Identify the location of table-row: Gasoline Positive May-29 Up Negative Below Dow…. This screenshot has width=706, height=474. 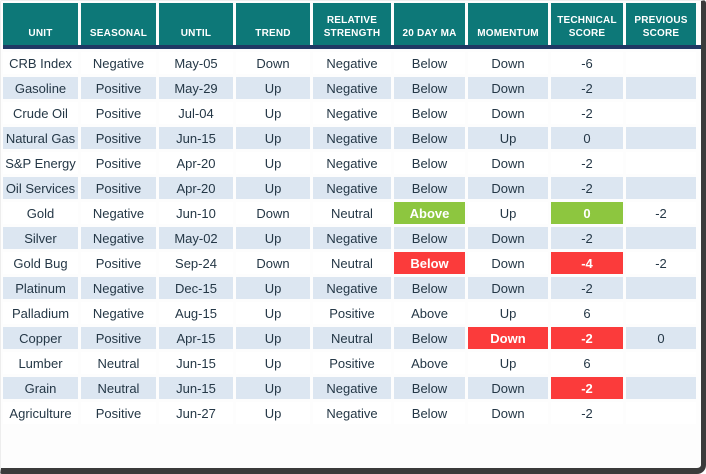
(352, 88).